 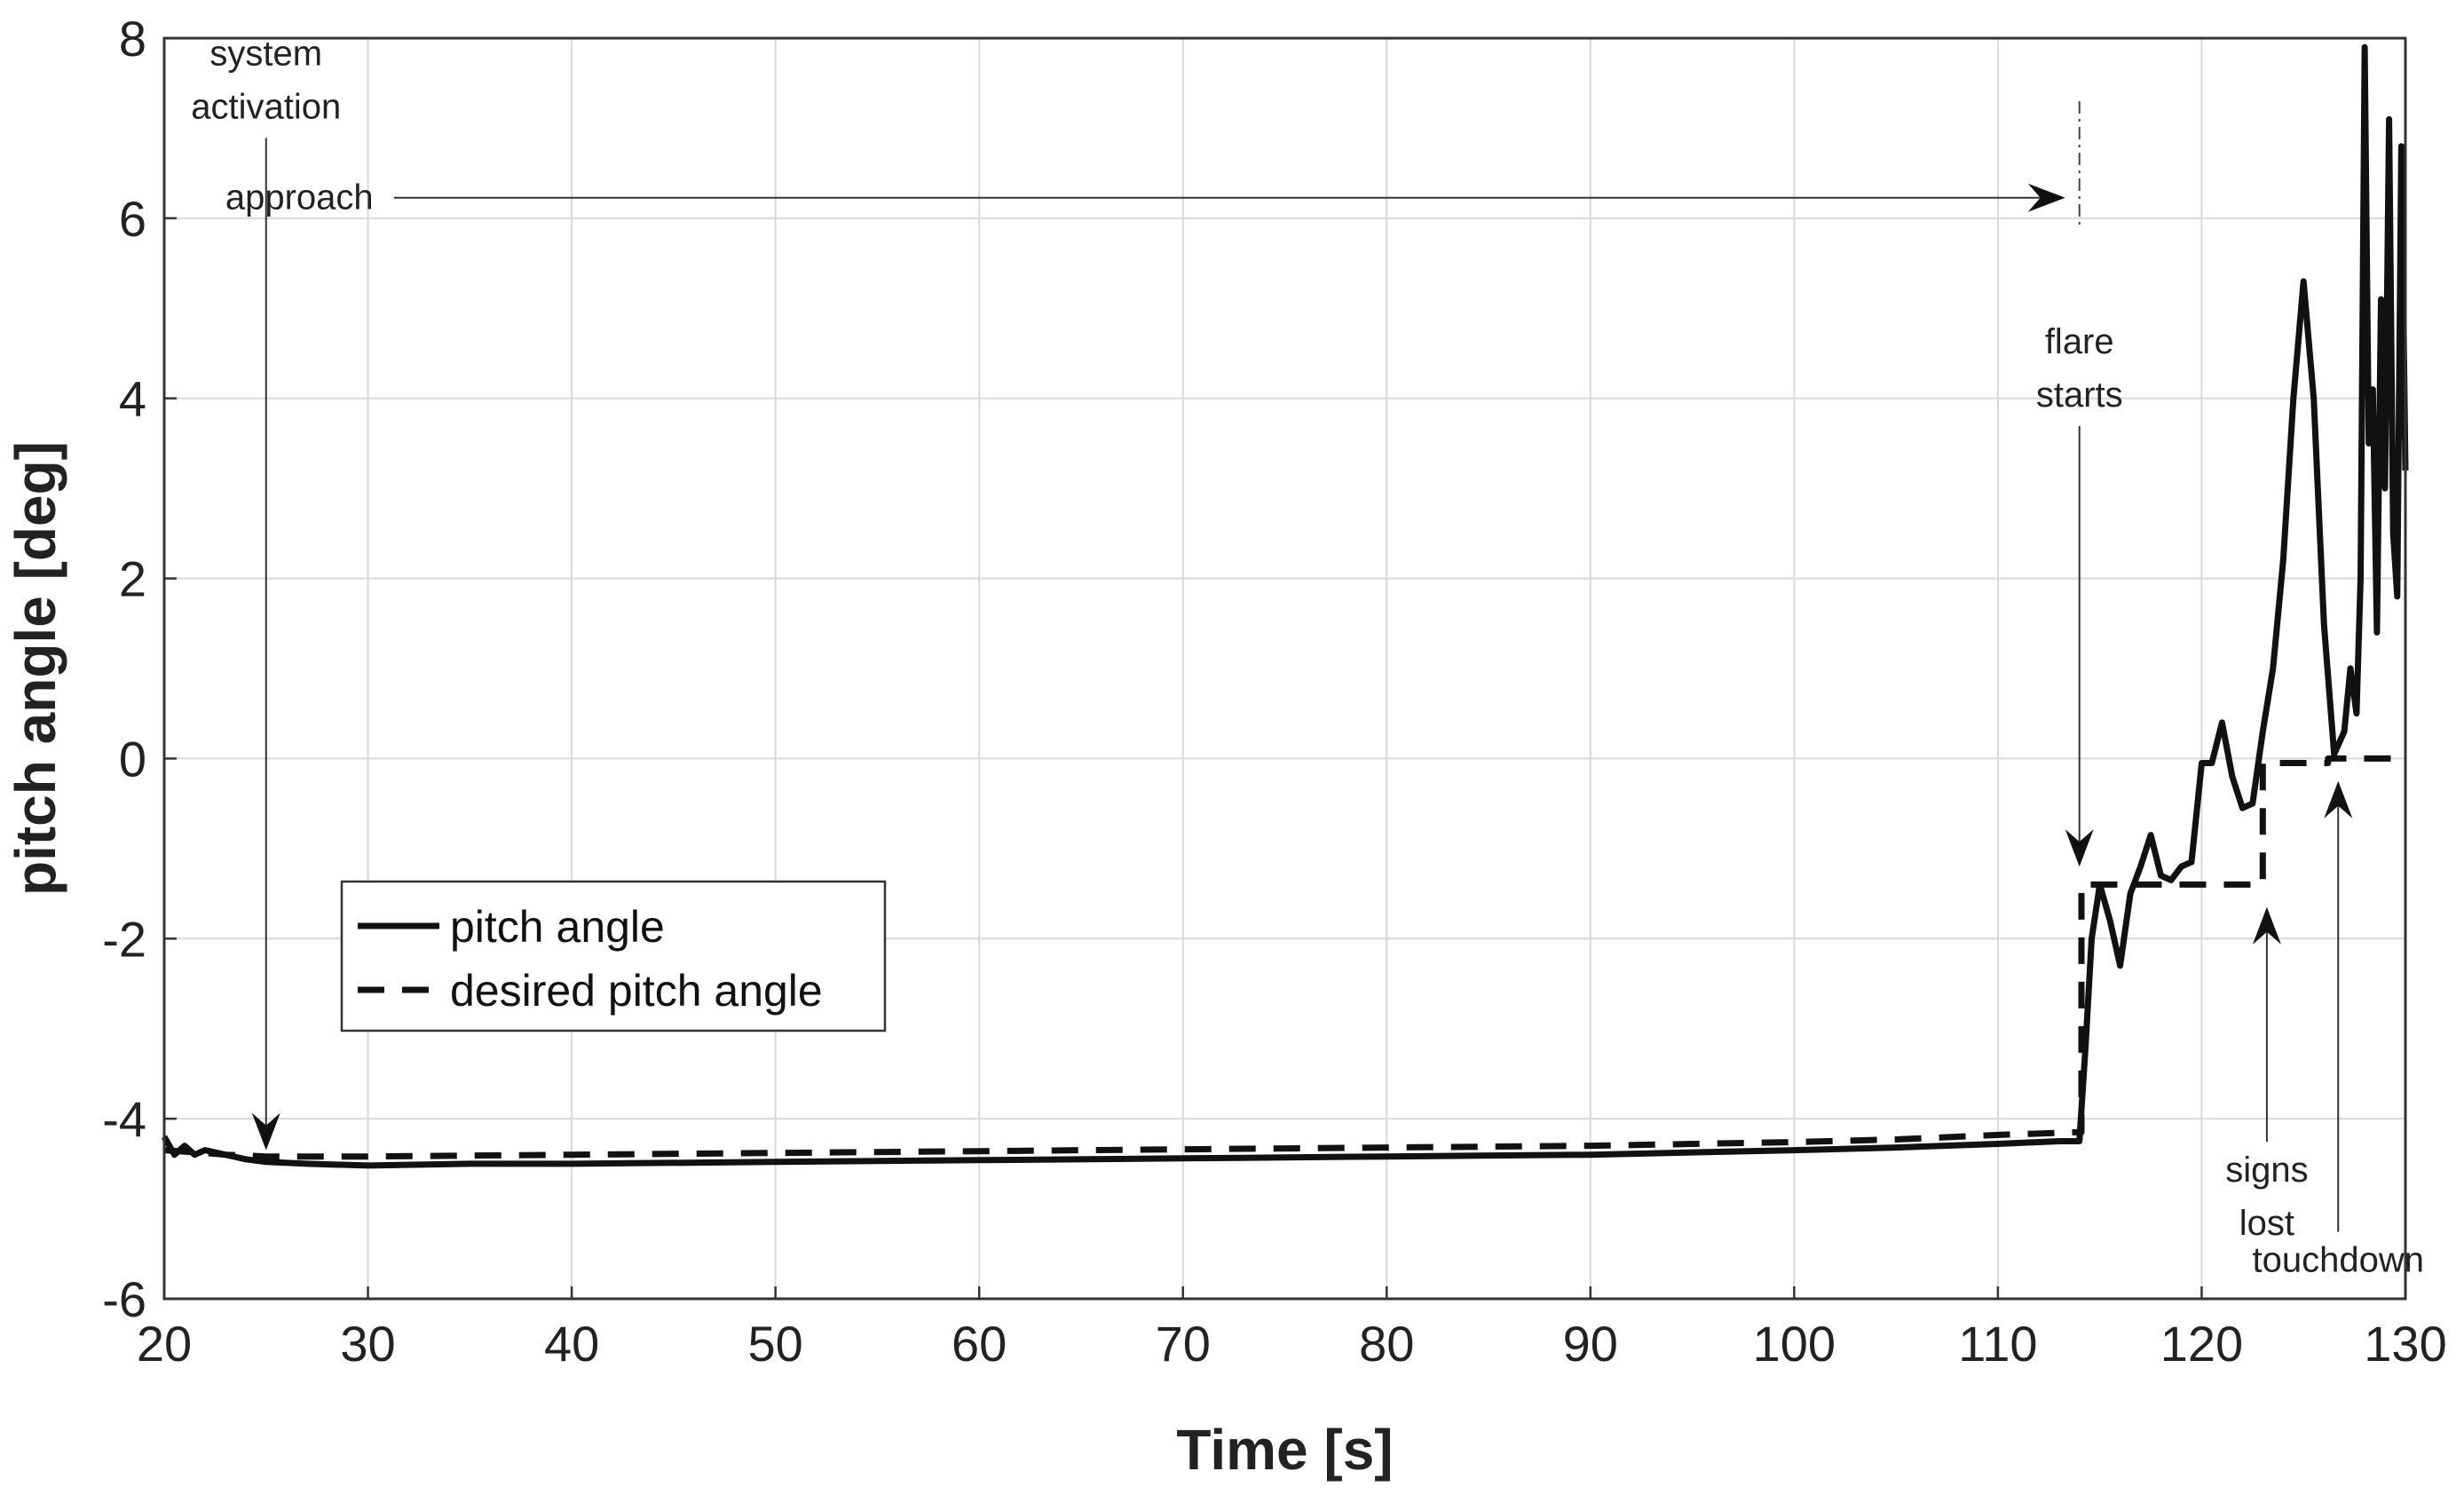 What do you see at coordinates (132, 579) in the screenshot?
I see `y-tick-label: 2` at bounding box center [132, 579].